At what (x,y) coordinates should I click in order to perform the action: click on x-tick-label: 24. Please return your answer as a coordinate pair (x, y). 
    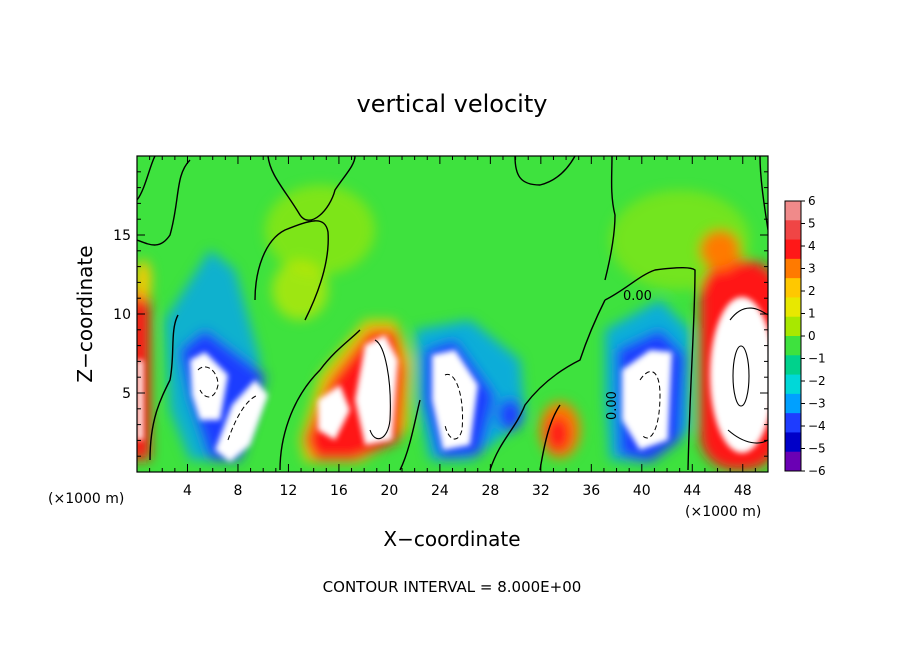
    Looking at the image, I should click on (440, 491).